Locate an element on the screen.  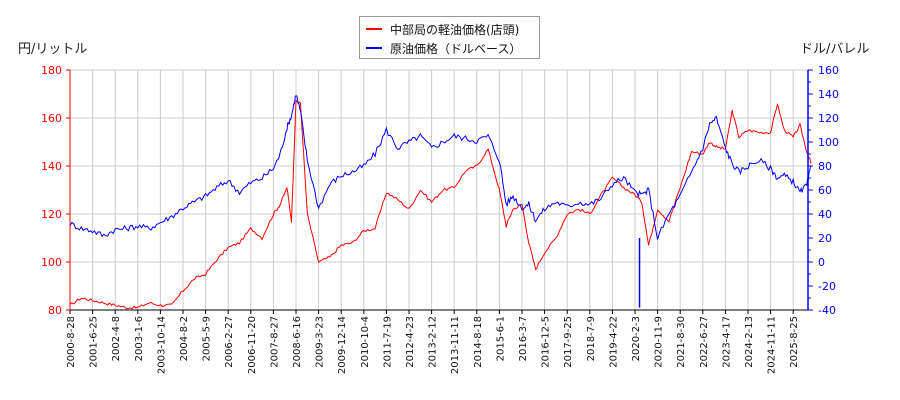
right-tick-label: 0 is located at coordinates (821, 262).